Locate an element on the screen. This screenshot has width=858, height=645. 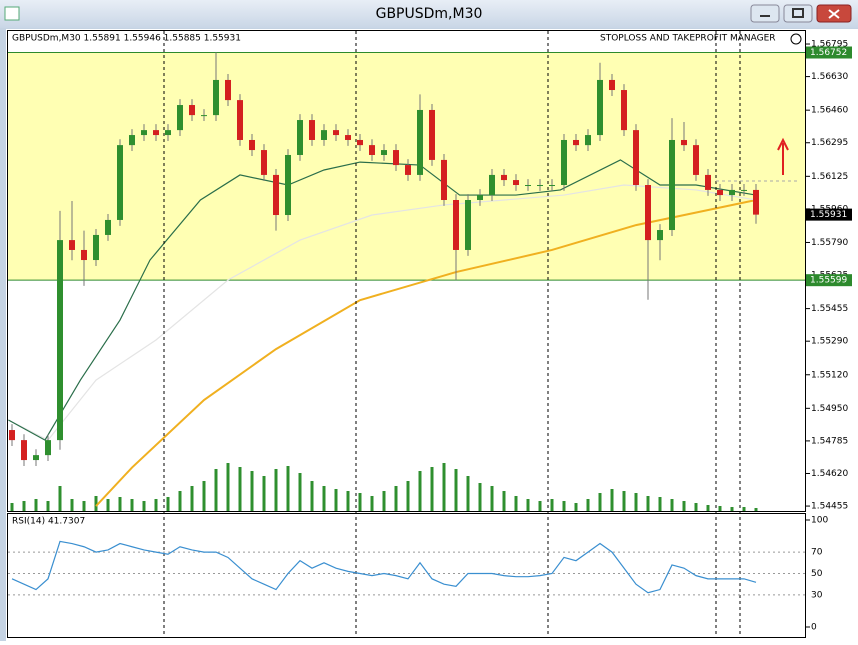
up-arrow is located at coordinates (783, 156).